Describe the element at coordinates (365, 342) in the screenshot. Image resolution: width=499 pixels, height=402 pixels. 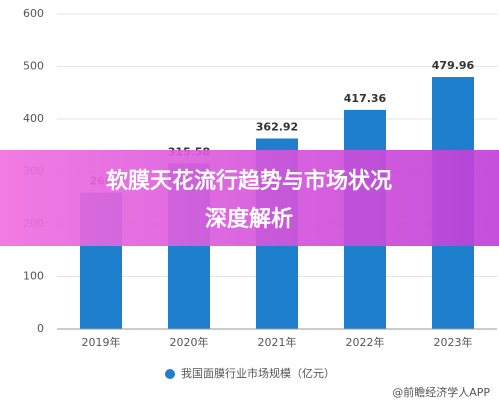
I see `x-tick-label: 2022年` at that location.